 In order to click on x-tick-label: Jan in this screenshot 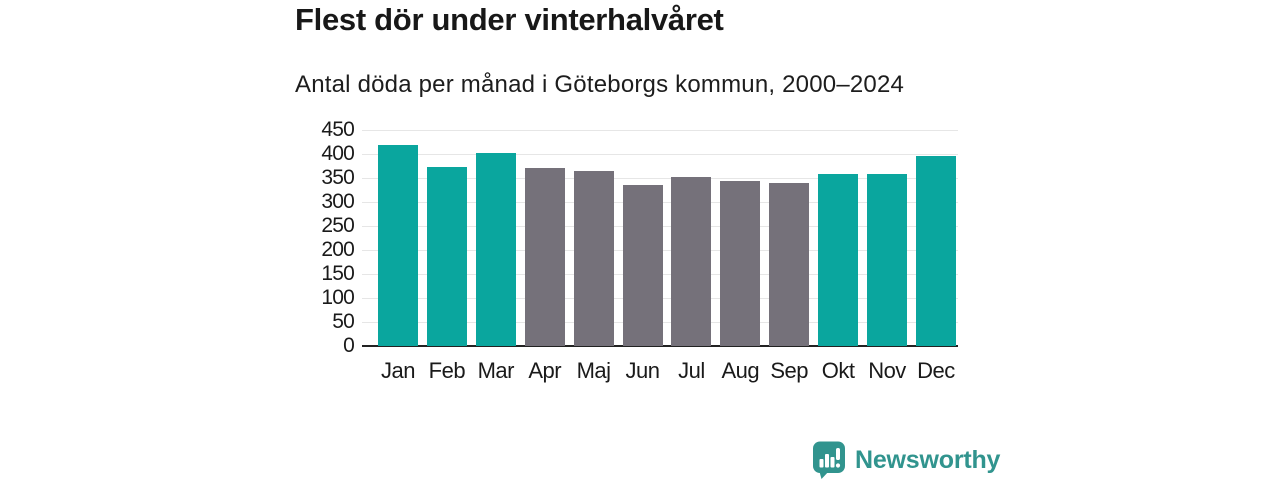, I will do `click(398, 370)`.